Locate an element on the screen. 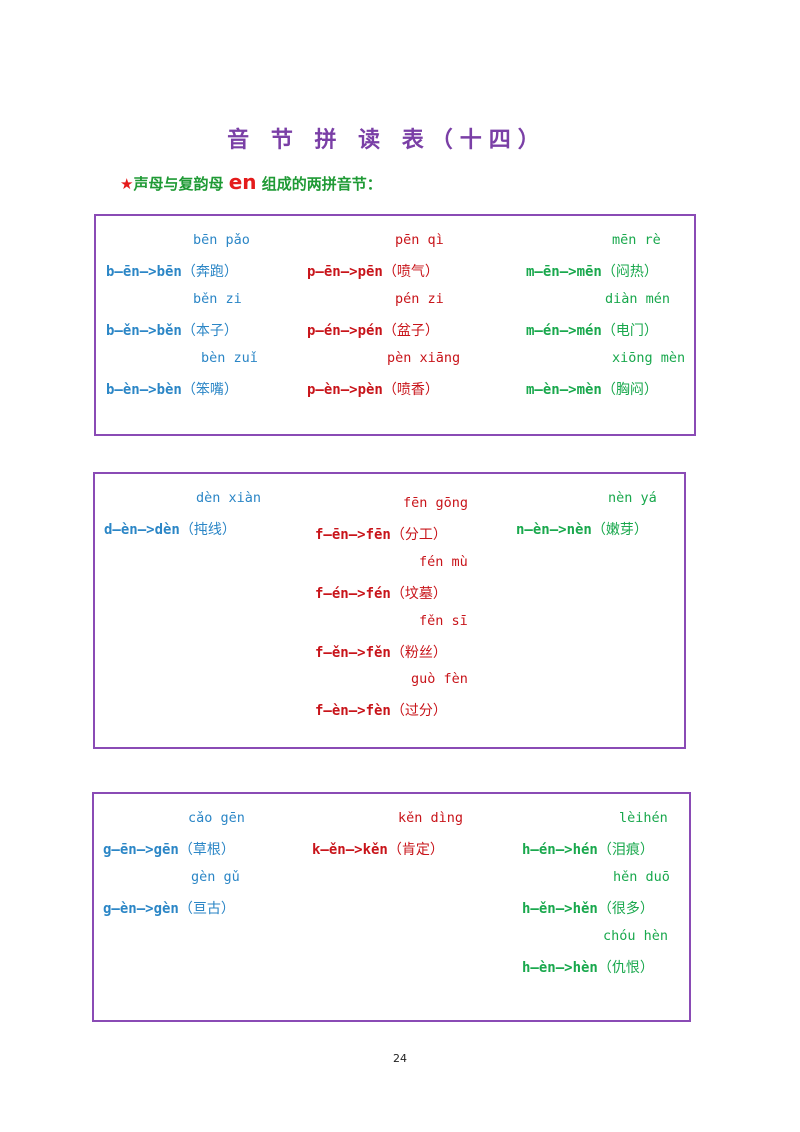  spelling-word: （坟墓） is located at coordinates (418, 594).